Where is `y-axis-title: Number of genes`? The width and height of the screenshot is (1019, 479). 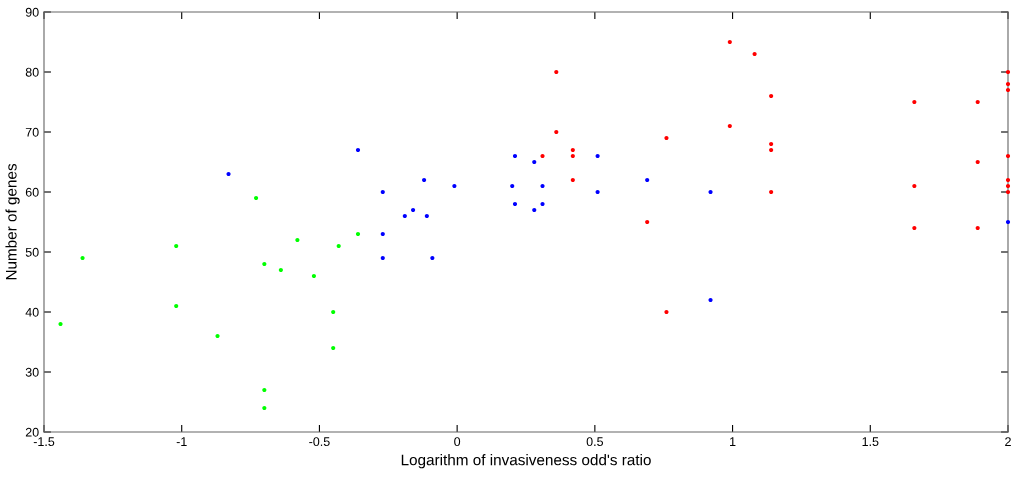
y-axis-title: Number of genes is located at coordinates (12, 221).